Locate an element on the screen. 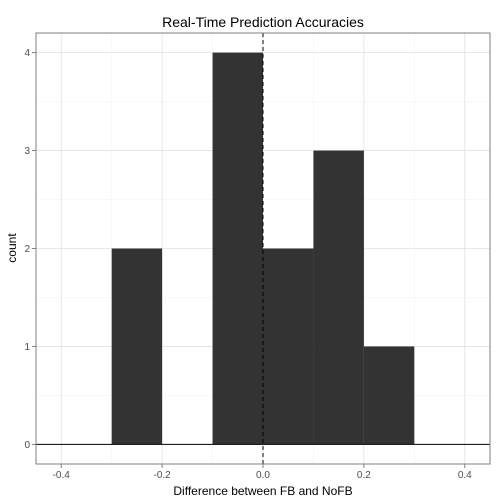 Image resolution: width=504 pixels, height=504 pixels. y-tick-label: 3 is located at coordinates (27, 151).